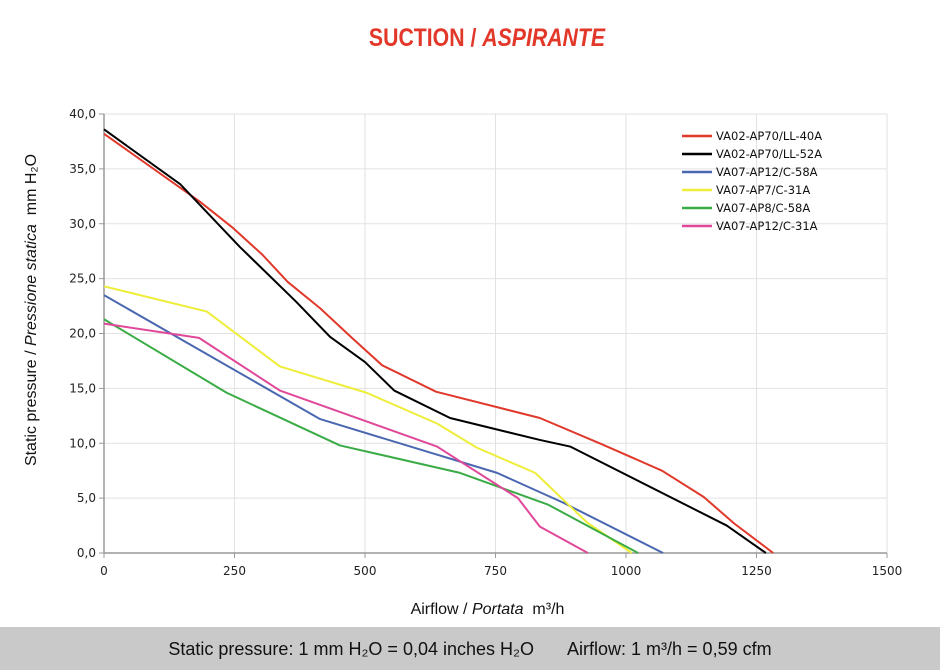  I want to click on y-tick-label: 0,0, so click(86, 553).